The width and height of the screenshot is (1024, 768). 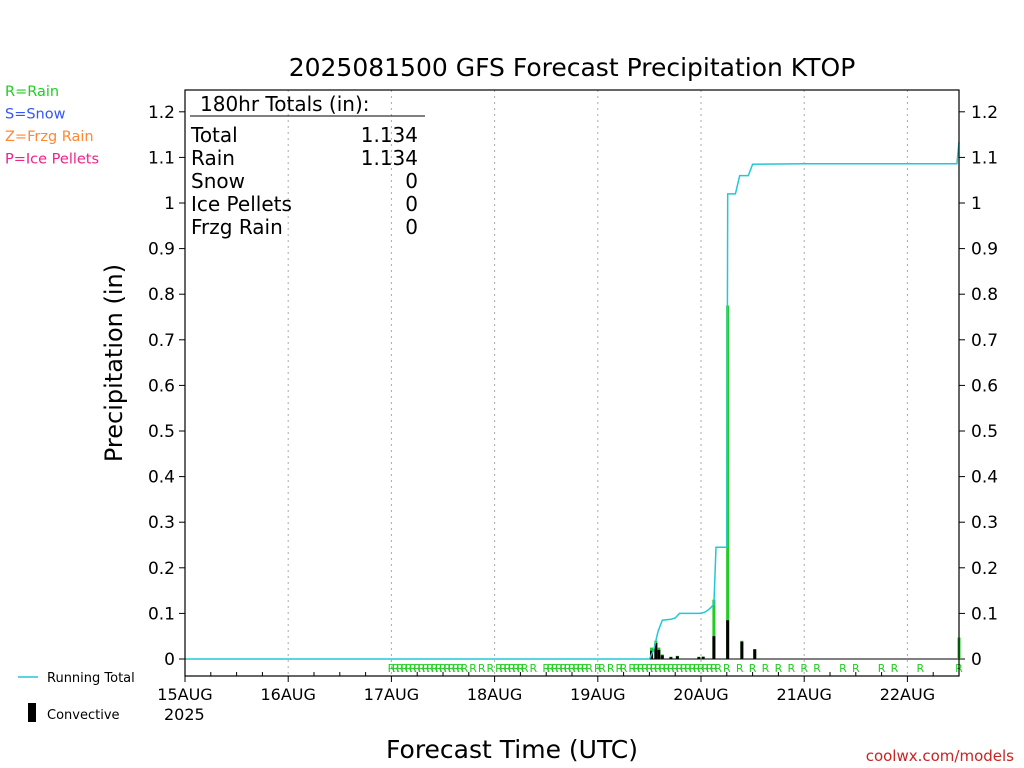 What do you see at coordinates (803, 694) in the screenshot?
I see `x-tick-label: 21AUG` at bounding box center [803, 694].